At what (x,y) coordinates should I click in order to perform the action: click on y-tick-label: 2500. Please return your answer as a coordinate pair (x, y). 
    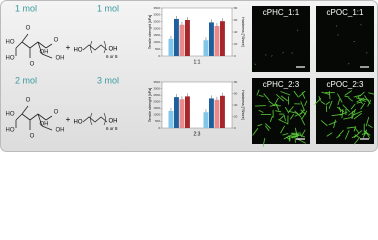
    Looking at the image, I should click on (156, 95).